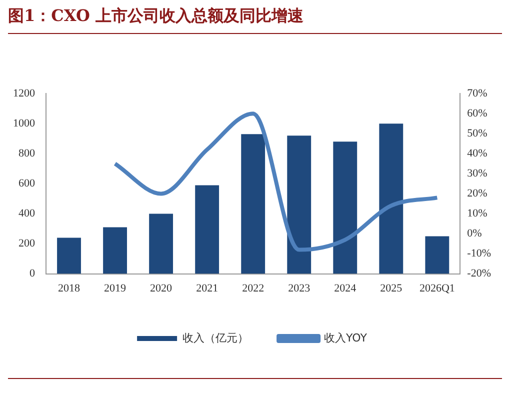  Describe the element at coordinates (69, 288) in the screenshot. I see `x-tick-label: 2018` at that location.